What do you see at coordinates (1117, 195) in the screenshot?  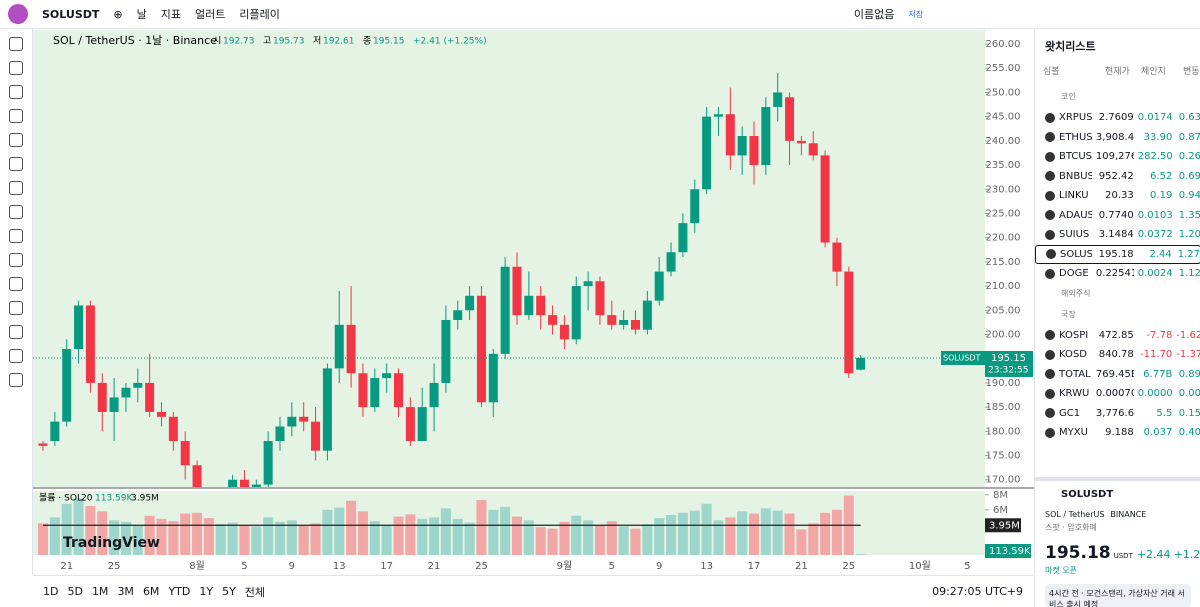 I see `watchlist-row: LINKU 20.33 0.19 0.94` at bounding box center [1117, 195].